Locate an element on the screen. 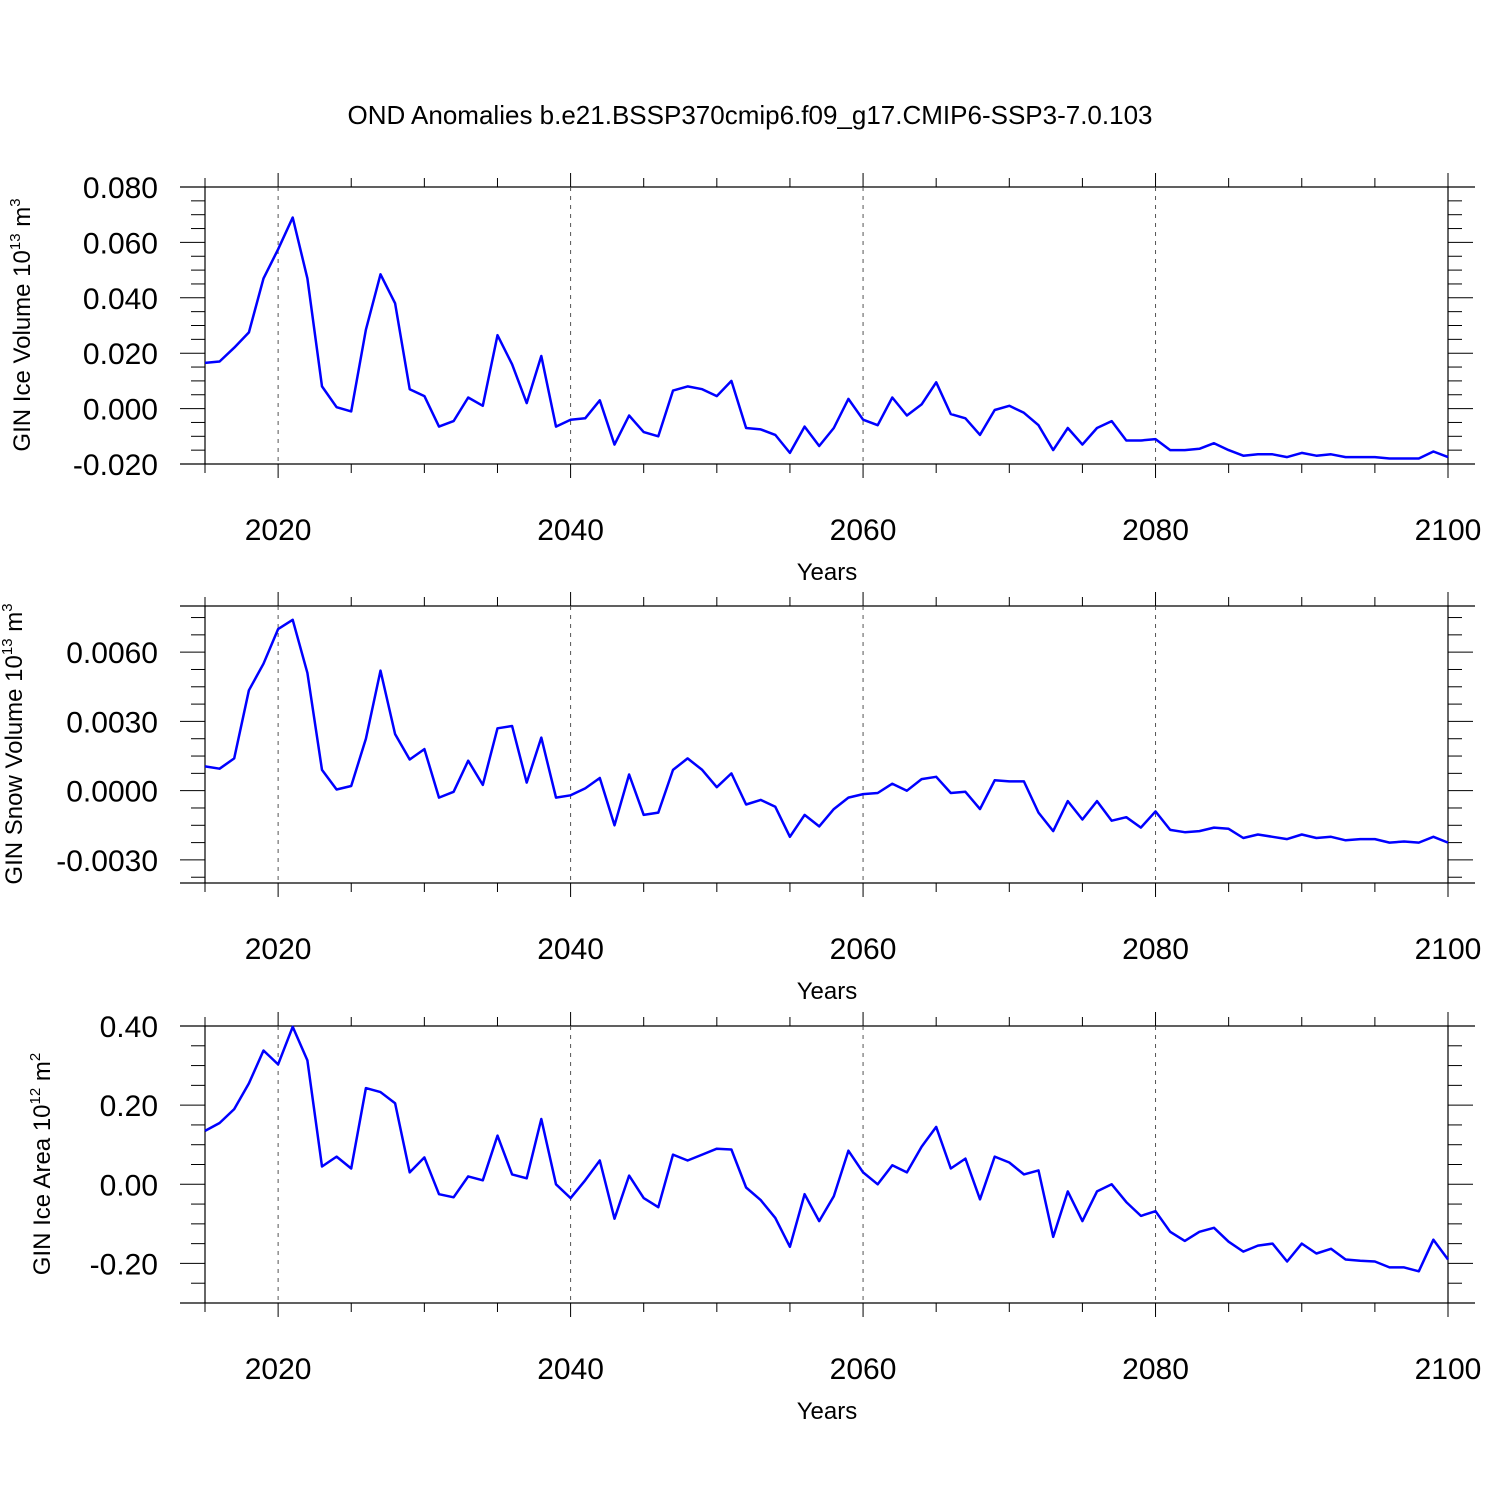 The width and height of the screenshot is (1500, 1500). y-axis-label: GIN Ice Volume 1013 m3 is located at coordinates (21, 324).